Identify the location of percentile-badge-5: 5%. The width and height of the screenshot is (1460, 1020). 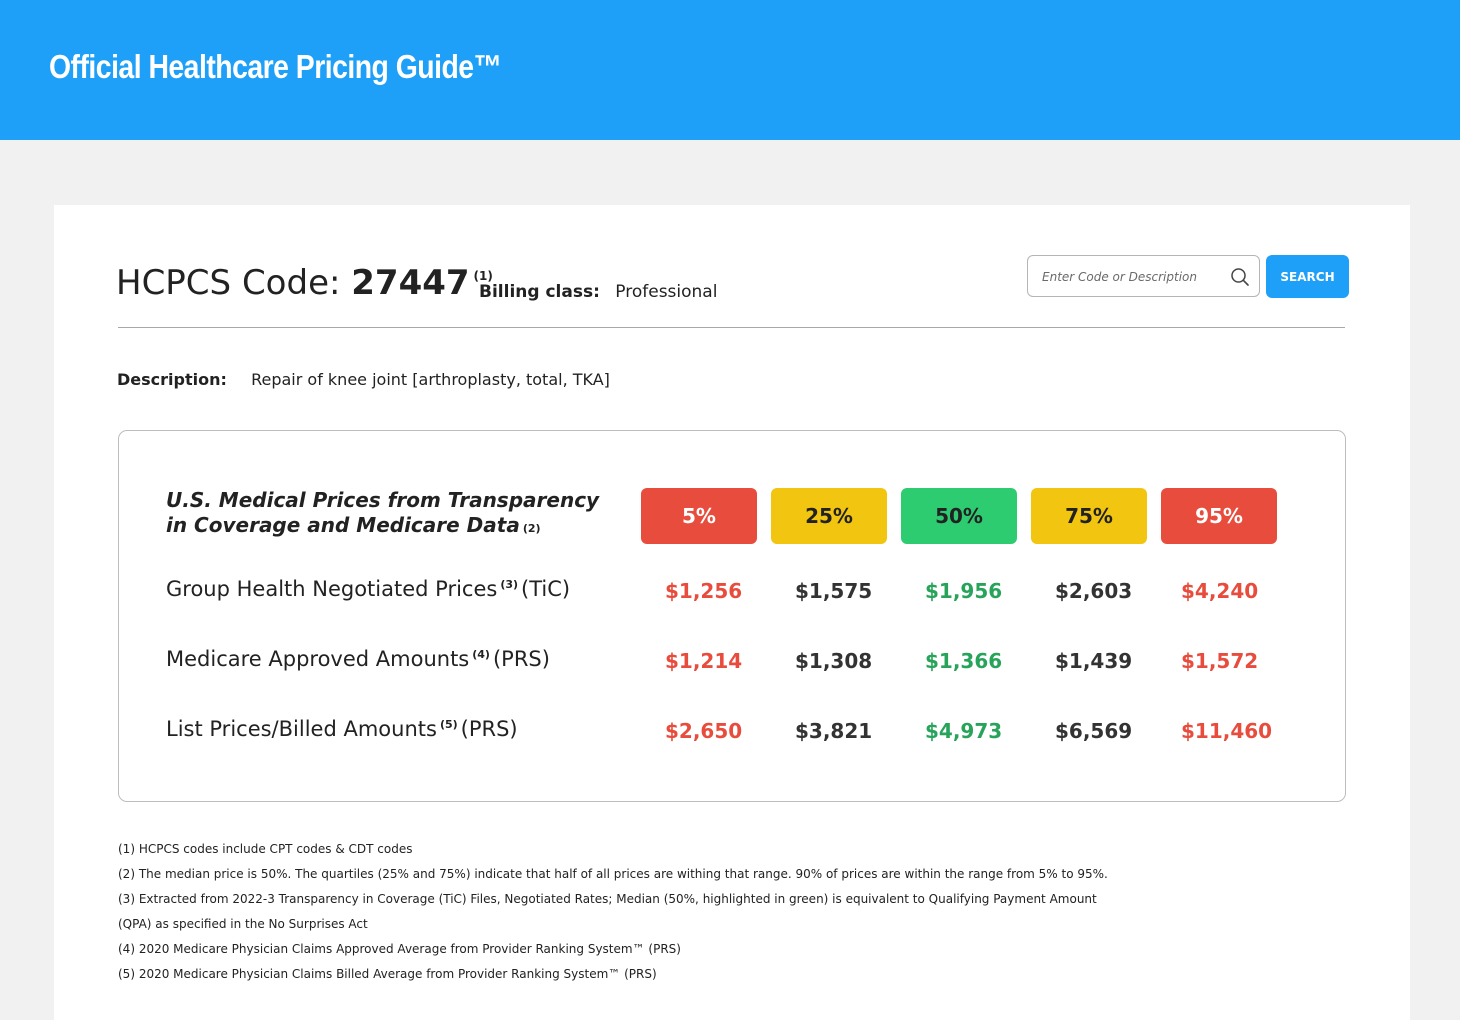
(699, 516).